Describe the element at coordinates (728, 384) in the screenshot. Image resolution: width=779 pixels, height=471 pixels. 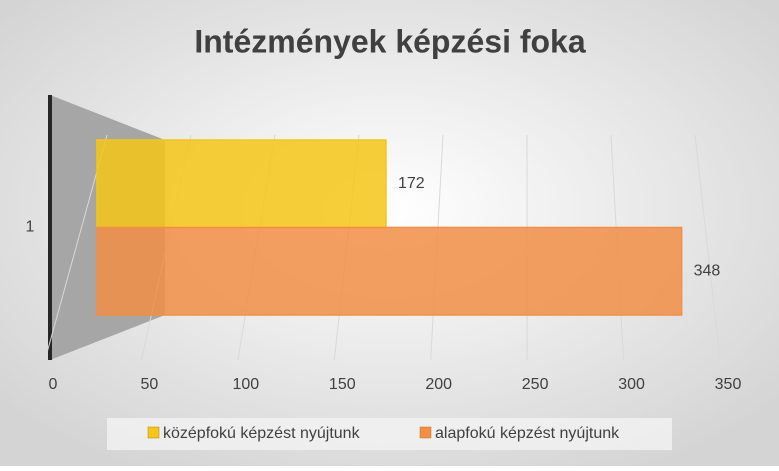
I see `x-tick-label: 350` at that location.